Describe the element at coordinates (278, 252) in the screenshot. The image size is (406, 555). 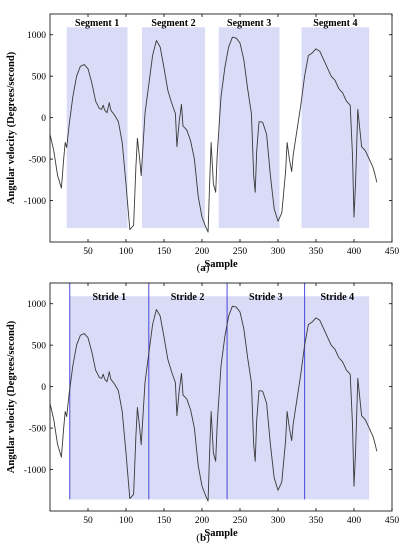
I see `panel-a-x-tick-label-6: 300` at that location.